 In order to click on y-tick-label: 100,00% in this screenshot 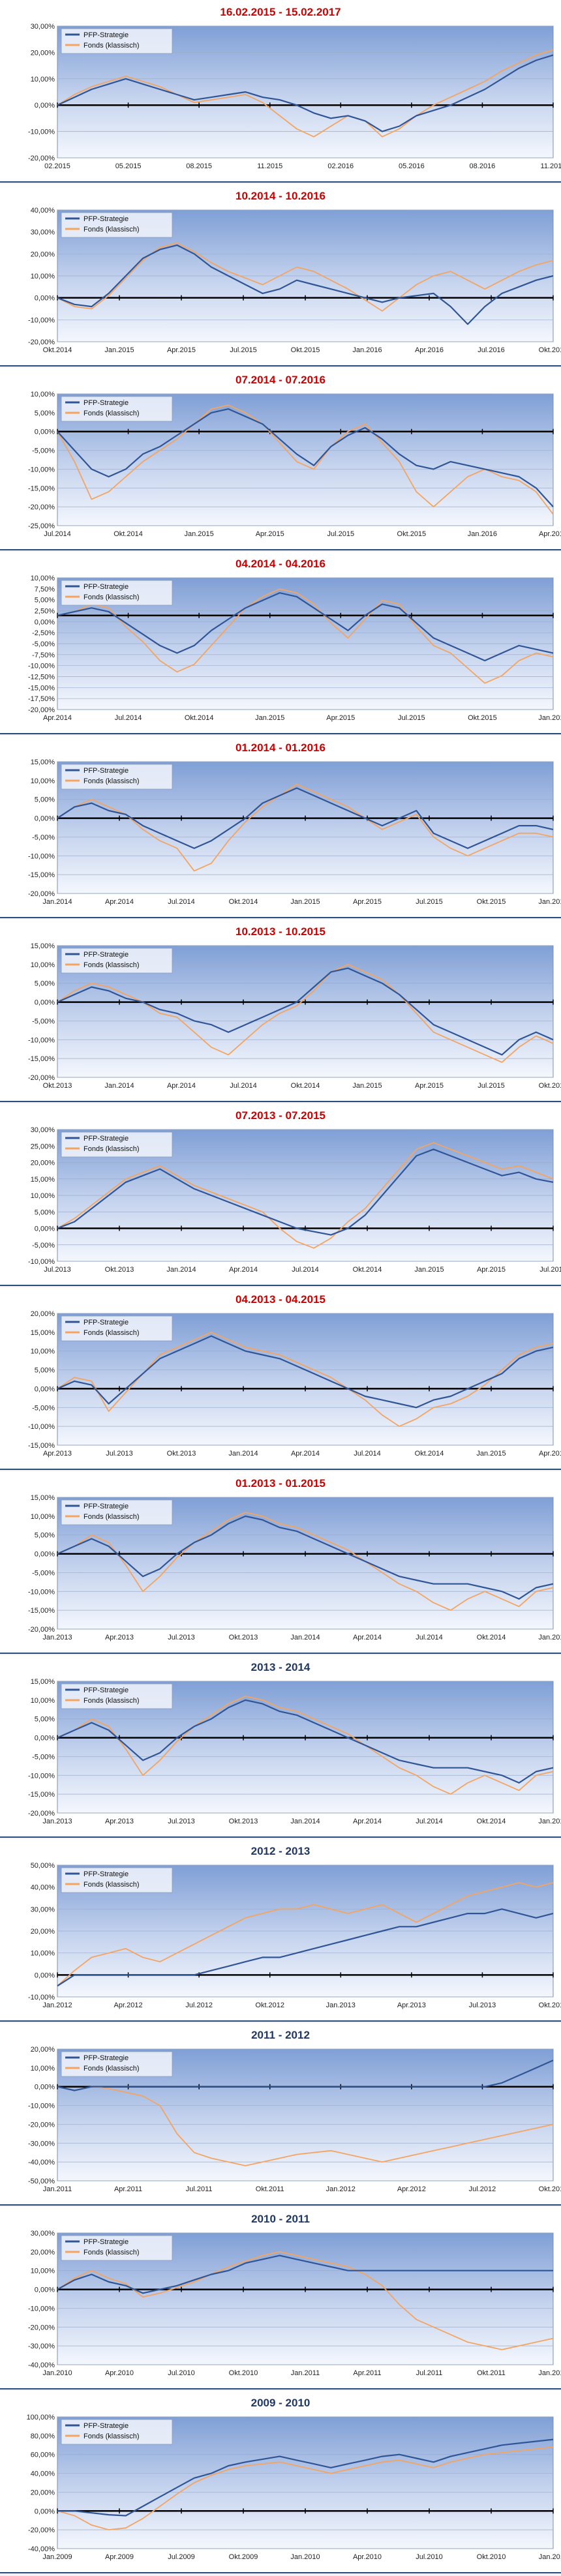, I will do `click(41, 2417)`.